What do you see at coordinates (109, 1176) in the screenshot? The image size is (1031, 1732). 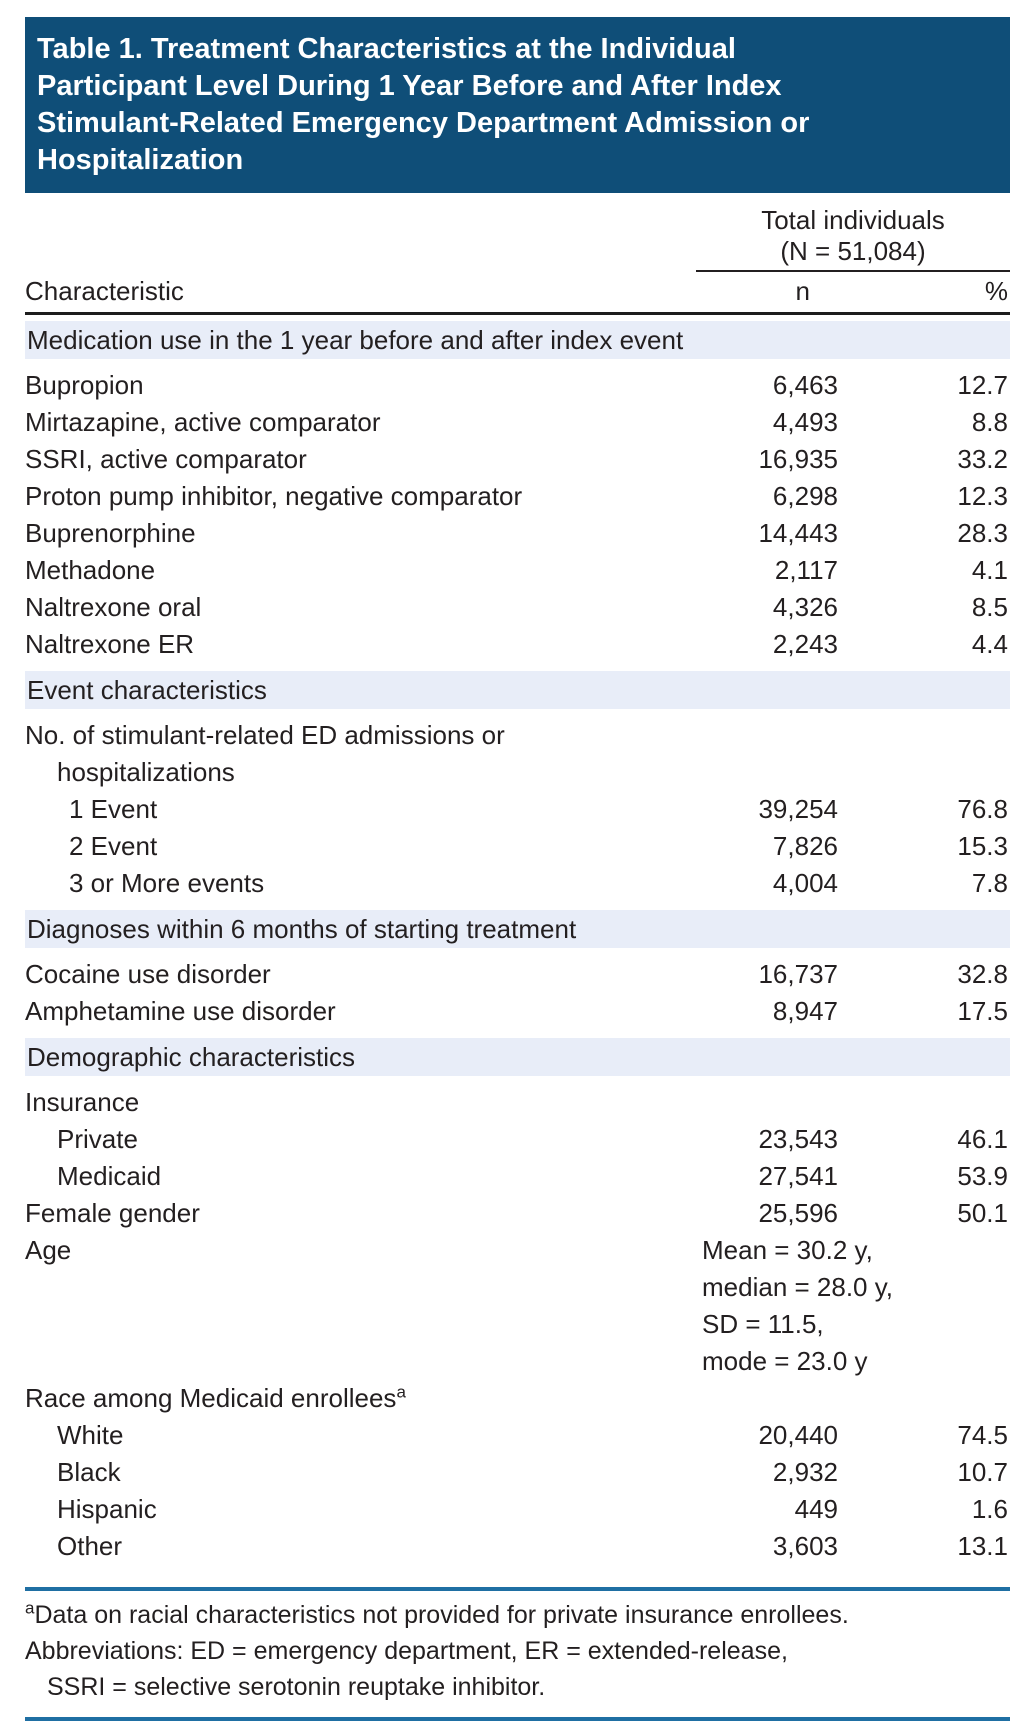 I see `row-label: Medicaid` at bounding box center [109, 1176].